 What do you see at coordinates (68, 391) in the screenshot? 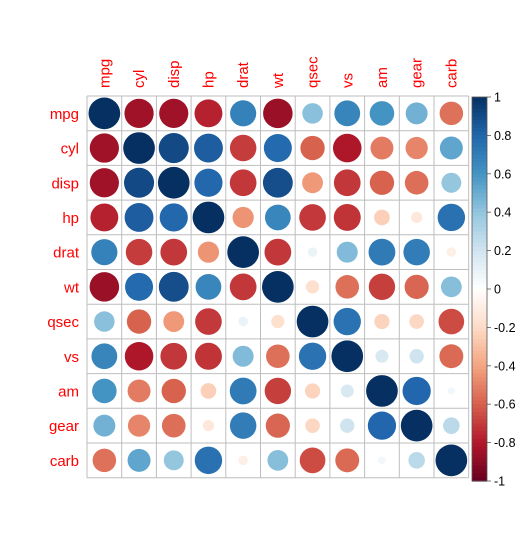
I see `row-label-am: am` at bounding box center [68, 391].